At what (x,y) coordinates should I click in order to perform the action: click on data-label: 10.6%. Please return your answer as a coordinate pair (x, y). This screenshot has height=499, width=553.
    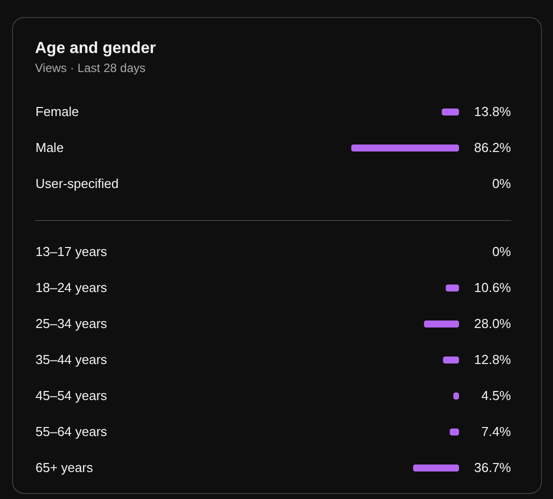
    Looking at the image, I should click on (493, 287).